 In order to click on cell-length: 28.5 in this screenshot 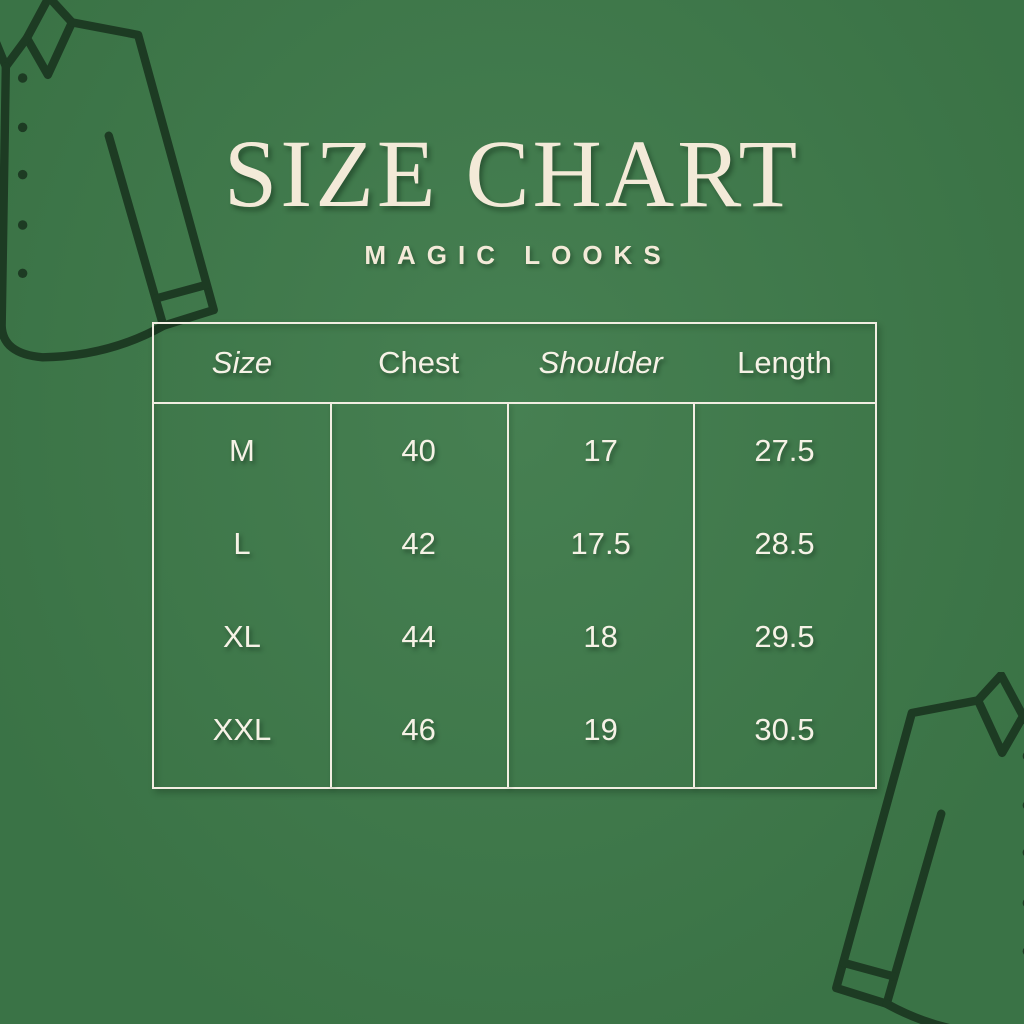, I will do `click(784, 543)`.